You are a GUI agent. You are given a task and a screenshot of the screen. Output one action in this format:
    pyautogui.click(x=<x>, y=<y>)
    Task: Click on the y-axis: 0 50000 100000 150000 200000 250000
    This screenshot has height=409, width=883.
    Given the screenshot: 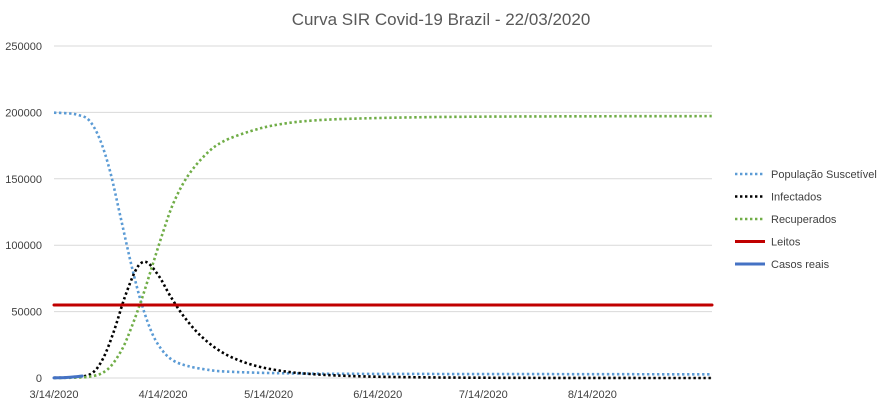 What is the action you would take?
    pyautogui.click(x=23, y=213)
    